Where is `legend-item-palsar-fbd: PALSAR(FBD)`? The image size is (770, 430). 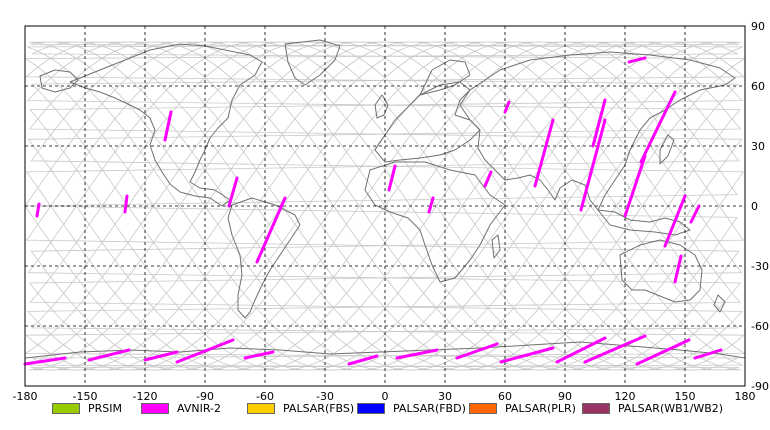
legend-item-palsar-fbd: PALSAR(FBD) is located at coordinates (411, 408).